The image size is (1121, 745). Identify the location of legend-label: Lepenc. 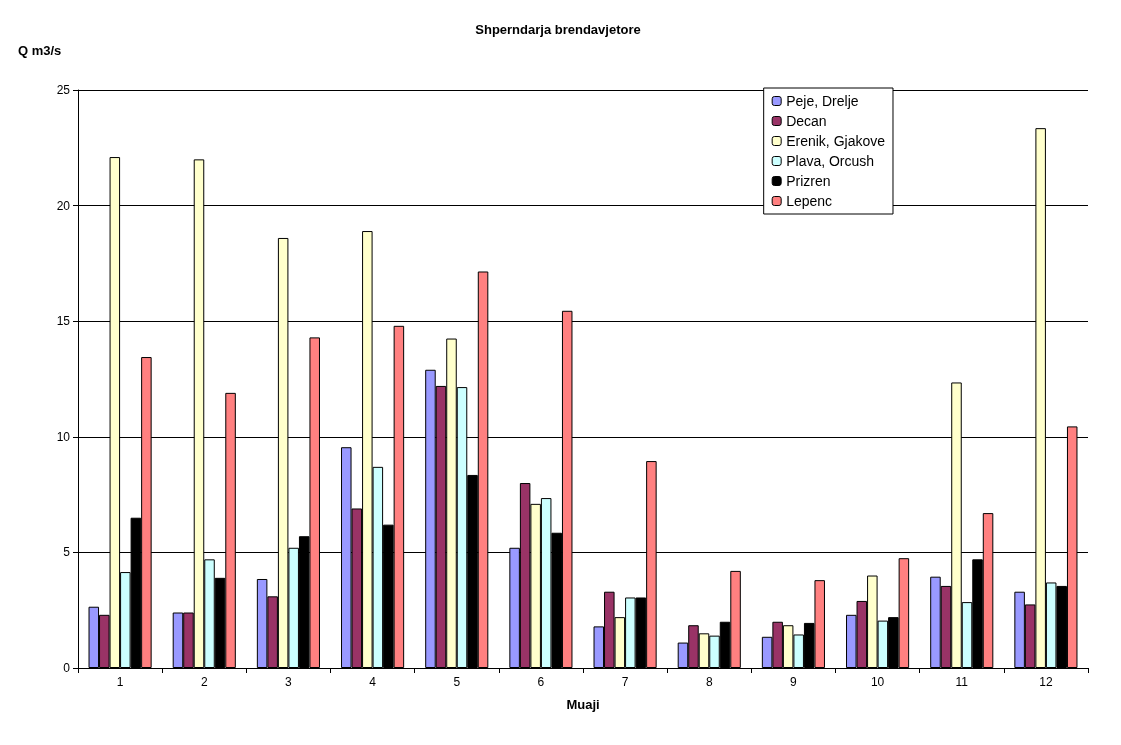
(809, 201).